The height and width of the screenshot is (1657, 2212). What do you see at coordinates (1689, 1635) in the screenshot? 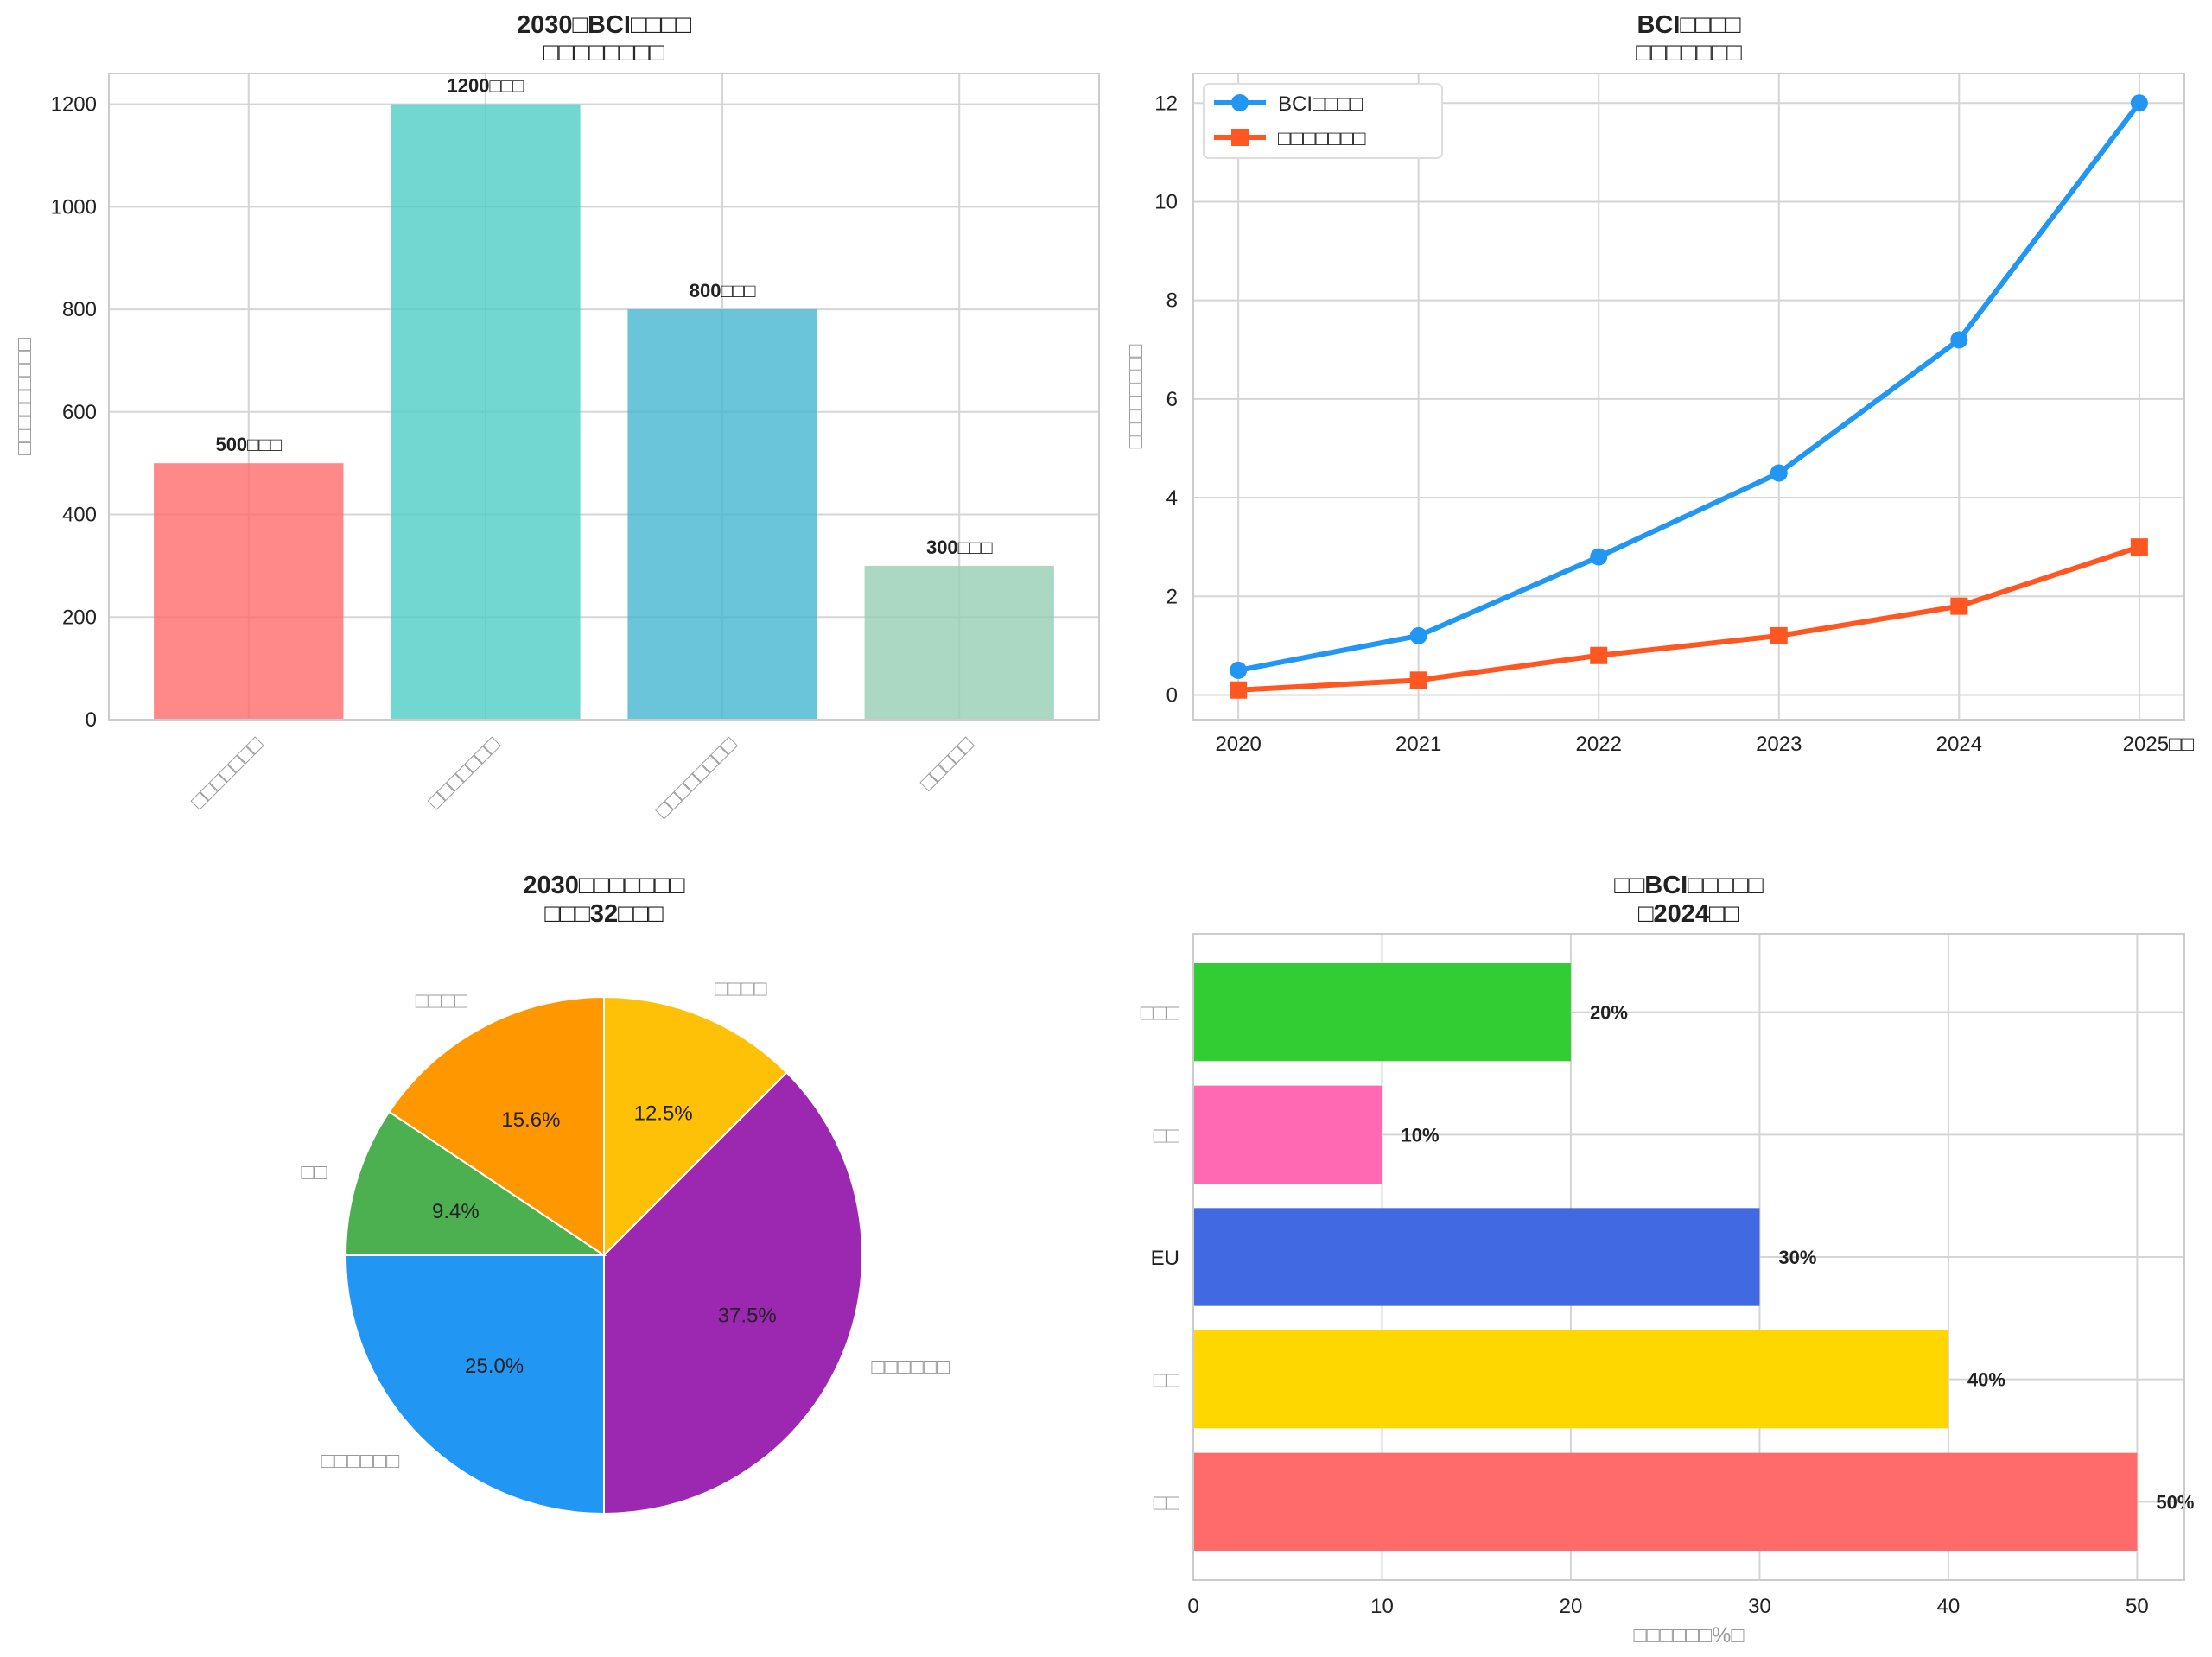
I see `x-axis-label: □□□□□□%□` at bounding box center [1689, 1635].